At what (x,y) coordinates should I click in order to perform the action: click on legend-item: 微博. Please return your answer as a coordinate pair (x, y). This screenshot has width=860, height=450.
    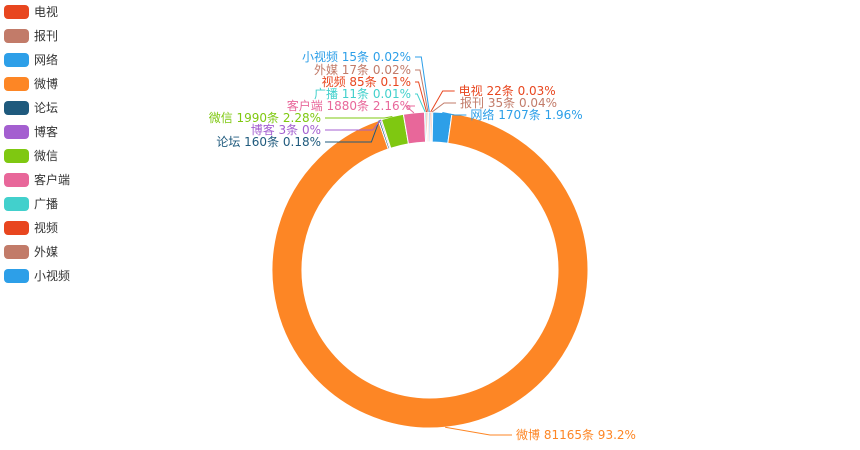
    Looking at the image, I should click on (49, 84).